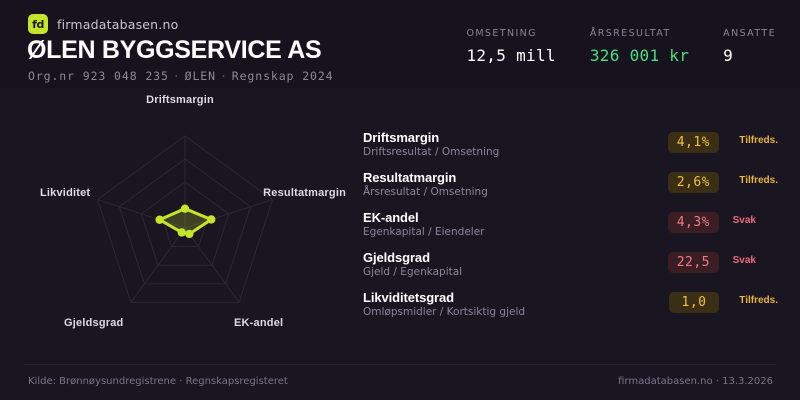 The height and width of the screenshot is (400, 800). What do you see at coordinates (693, 262) in the screenshot?
I see `metric-value-pill: 22,5` at bounding box center [693, 262].